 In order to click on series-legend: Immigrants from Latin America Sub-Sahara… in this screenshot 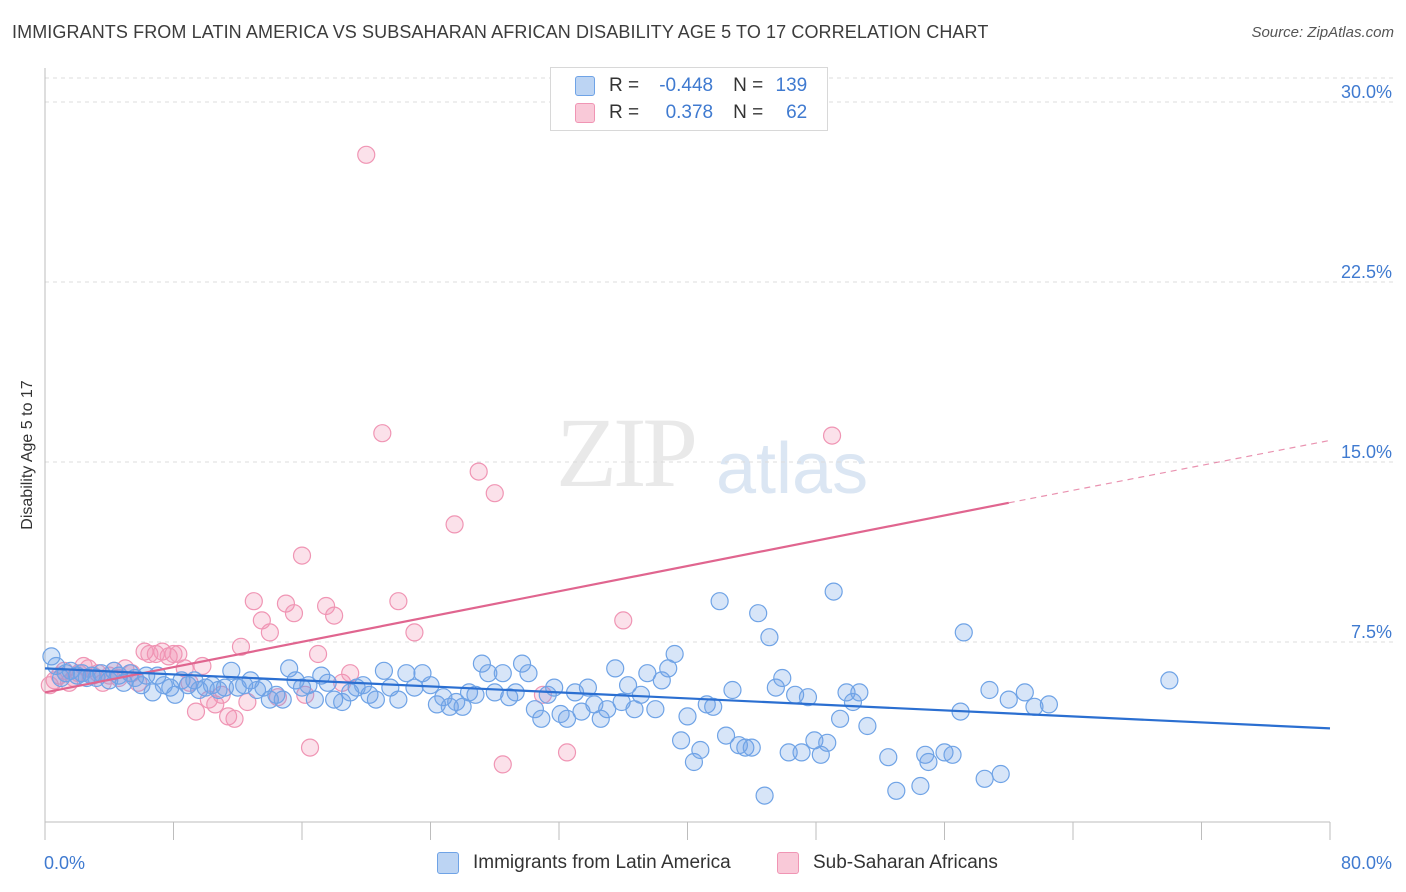, I will do `click(703, 865)`.